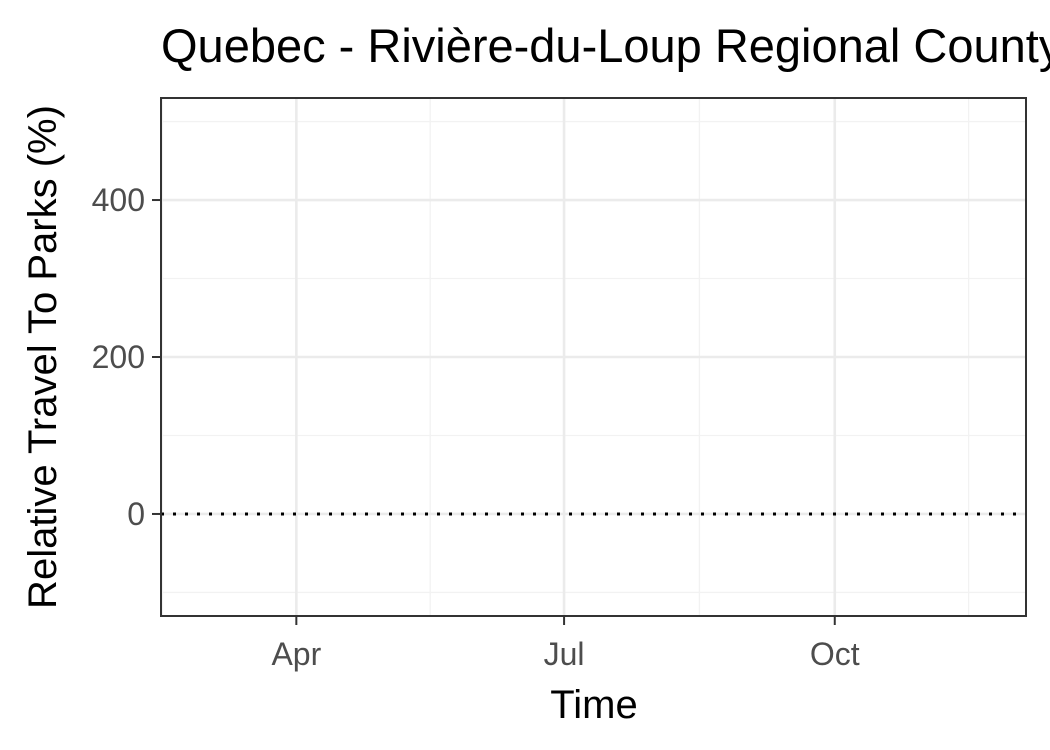 The image size is (1050, 750). Describe the element at coordinates (118, 200) in the screenshot. I see `y-tick-label: 400` at that location.